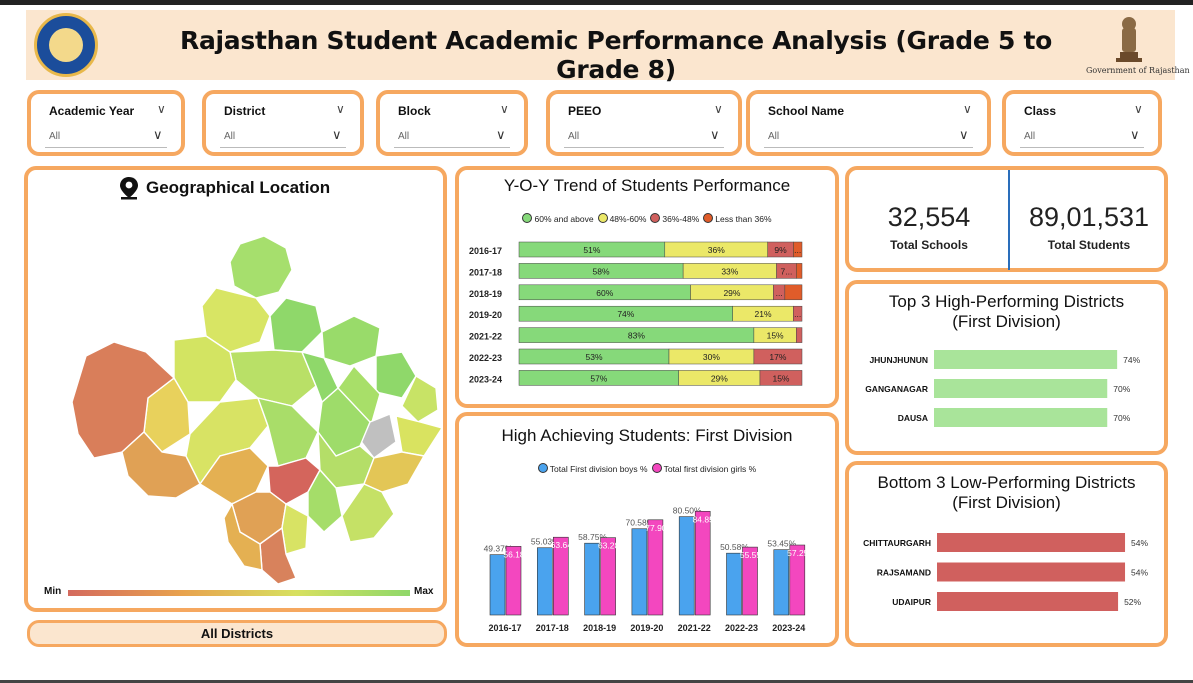 The height and width of the screenshot is (683, 1193). What do you see at coordinates (485, 251) in the screenshot?
I see `trend-year-label: 2016-17` at bounding box center [485, 251].